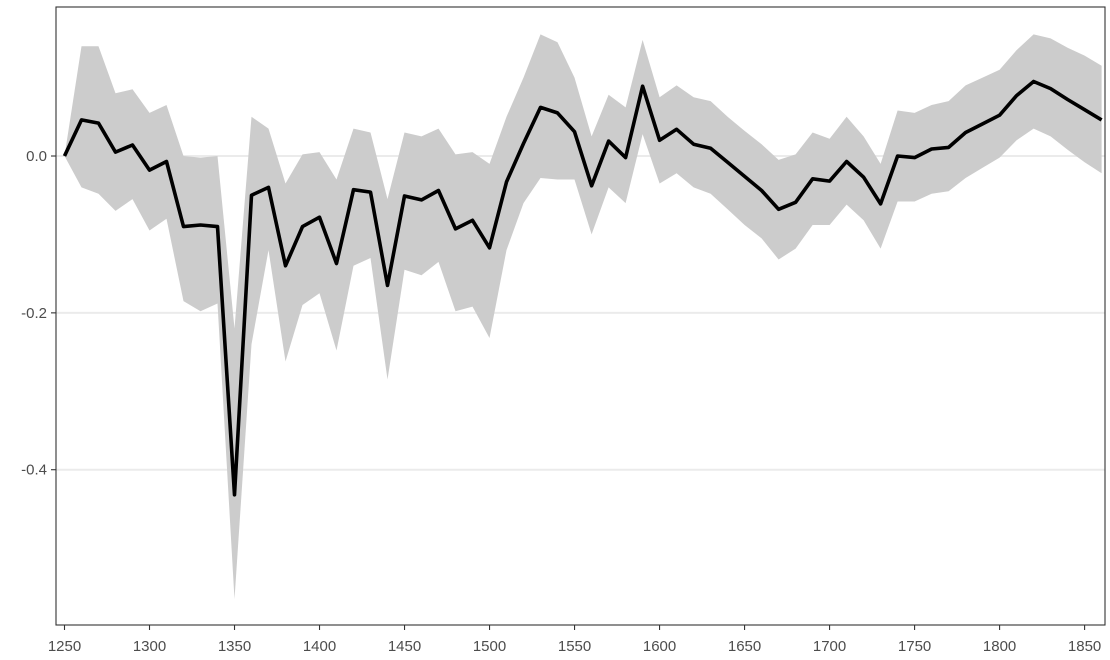 This screenshot has width=1110, height=660. Describe the element at coordinates (34, 313) in the screenshot. I see `y-tick-label: -0.2` at that location.